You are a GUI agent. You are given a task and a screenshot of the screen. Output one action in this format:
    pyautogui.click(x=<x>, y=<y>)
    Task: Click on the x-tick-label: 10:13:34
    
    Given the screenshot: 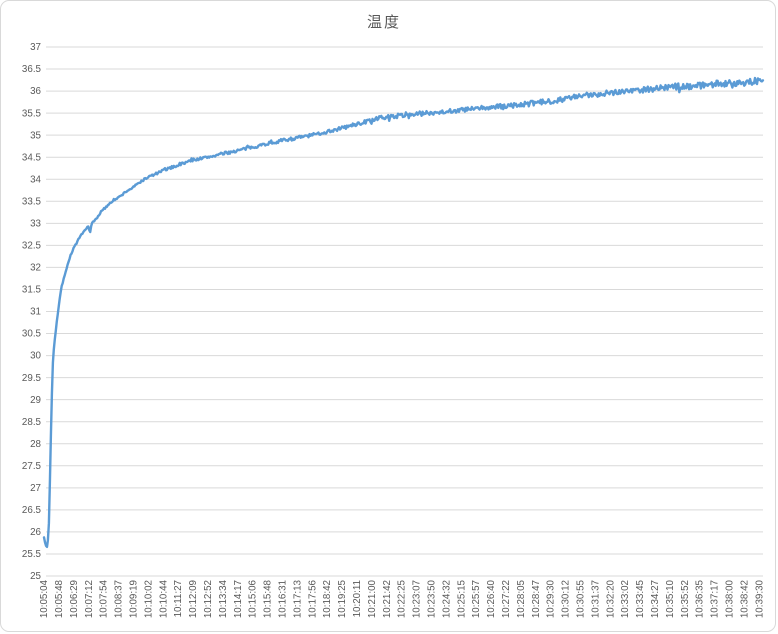 What is the action you would take?
    pyautogui.click(x=223, y=598)
    